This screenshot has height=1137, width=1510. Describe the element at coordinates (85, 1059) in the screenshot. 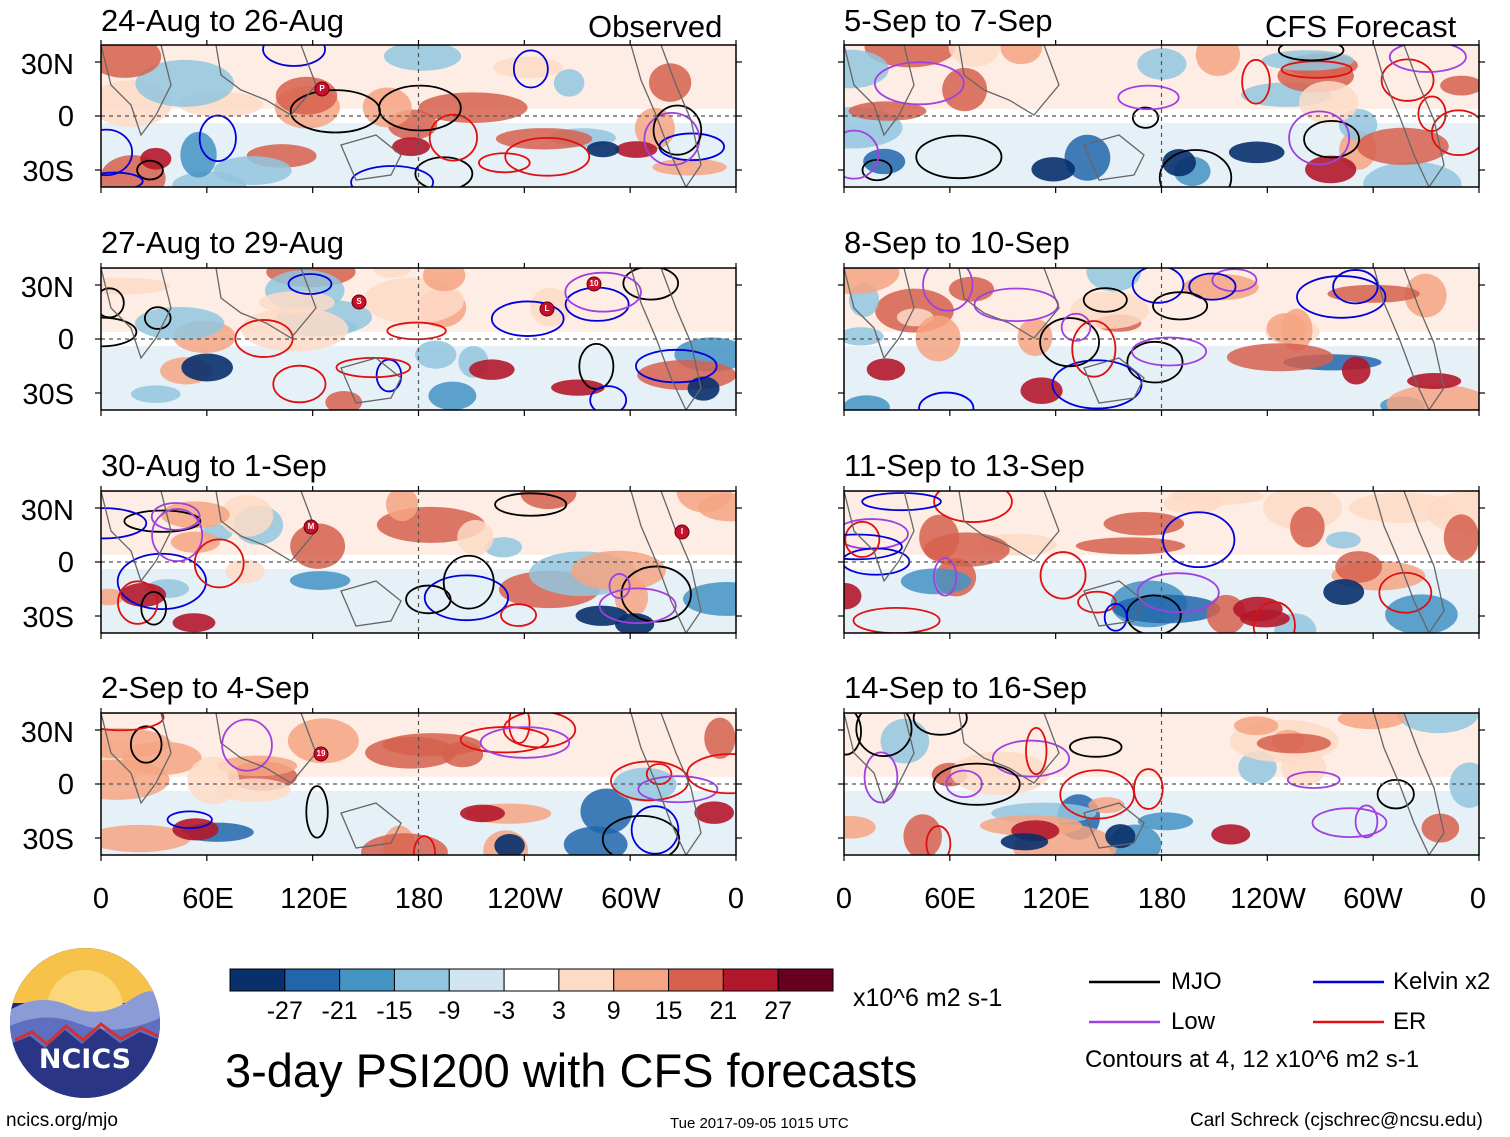

I see `logo-text: NCICS` at that location.